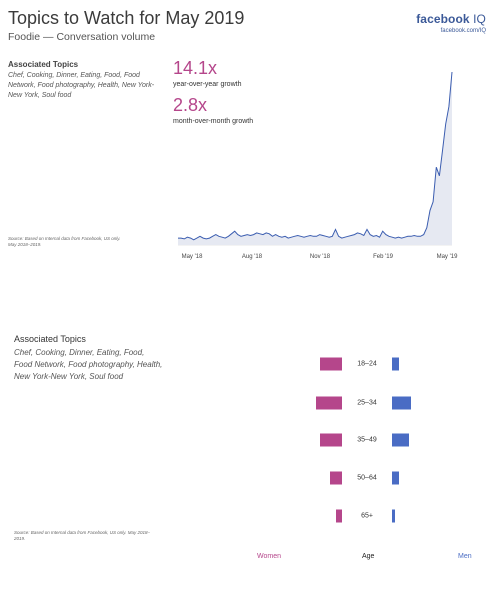  What do you see at coordinates (383, 257) in the screenshot?
I see `x-tick-label: Feb '19` at bounding box center [383, 257].